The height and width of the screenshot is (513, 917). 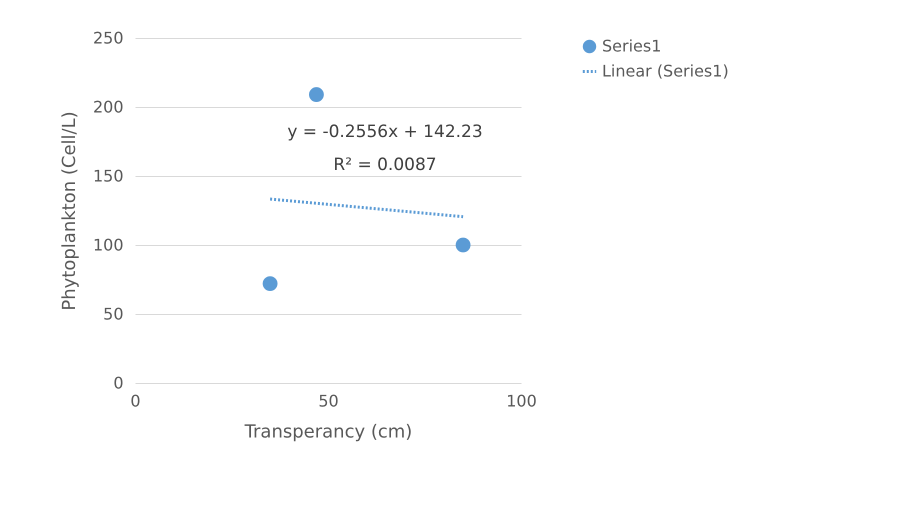 What do you see at coordinates (328, 432) in the screenshot?
I see `x-axis-title: Transperancy (cm)` at bounding box center [328, 432].